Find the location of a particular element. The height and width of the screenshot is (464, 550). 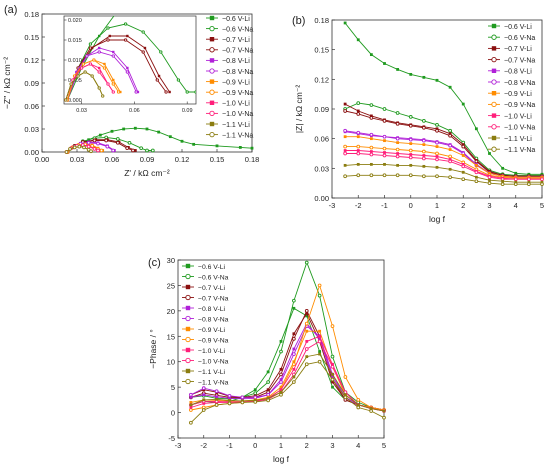

legend-entry: −0.6 V-Na is located at coordinates (519, 38).